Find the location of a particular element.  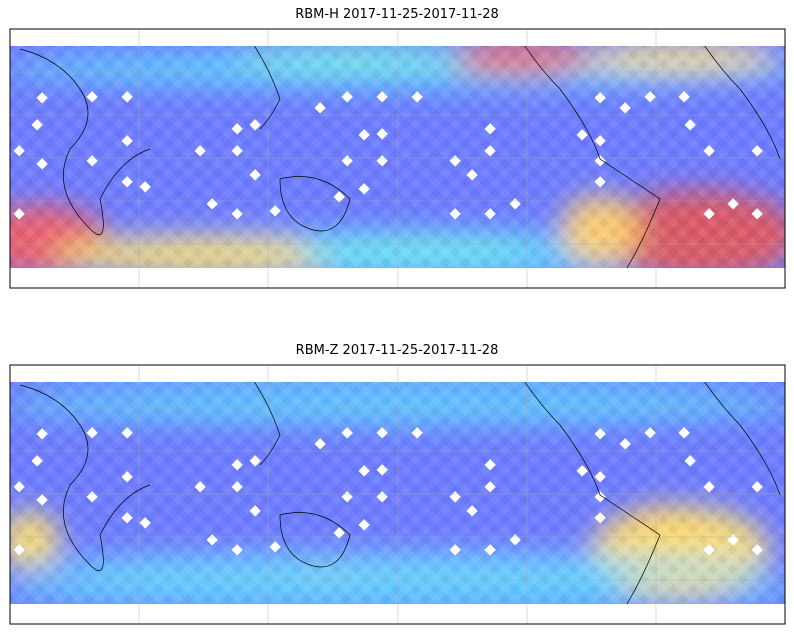

panel-title: RBM-Z 2017-11-25-2017-11-28 is located at coordinates (397, 350).